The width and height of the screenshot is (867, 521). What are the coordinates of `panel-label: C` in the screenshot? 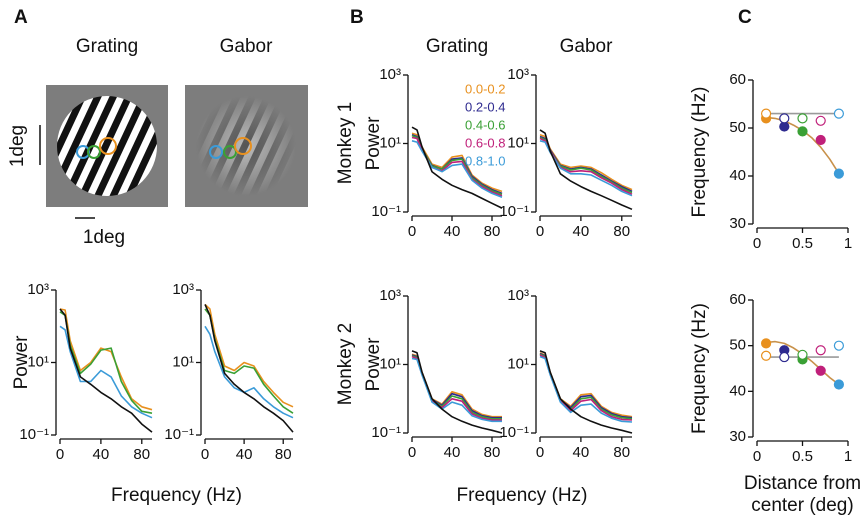 It's located at (745, 17).